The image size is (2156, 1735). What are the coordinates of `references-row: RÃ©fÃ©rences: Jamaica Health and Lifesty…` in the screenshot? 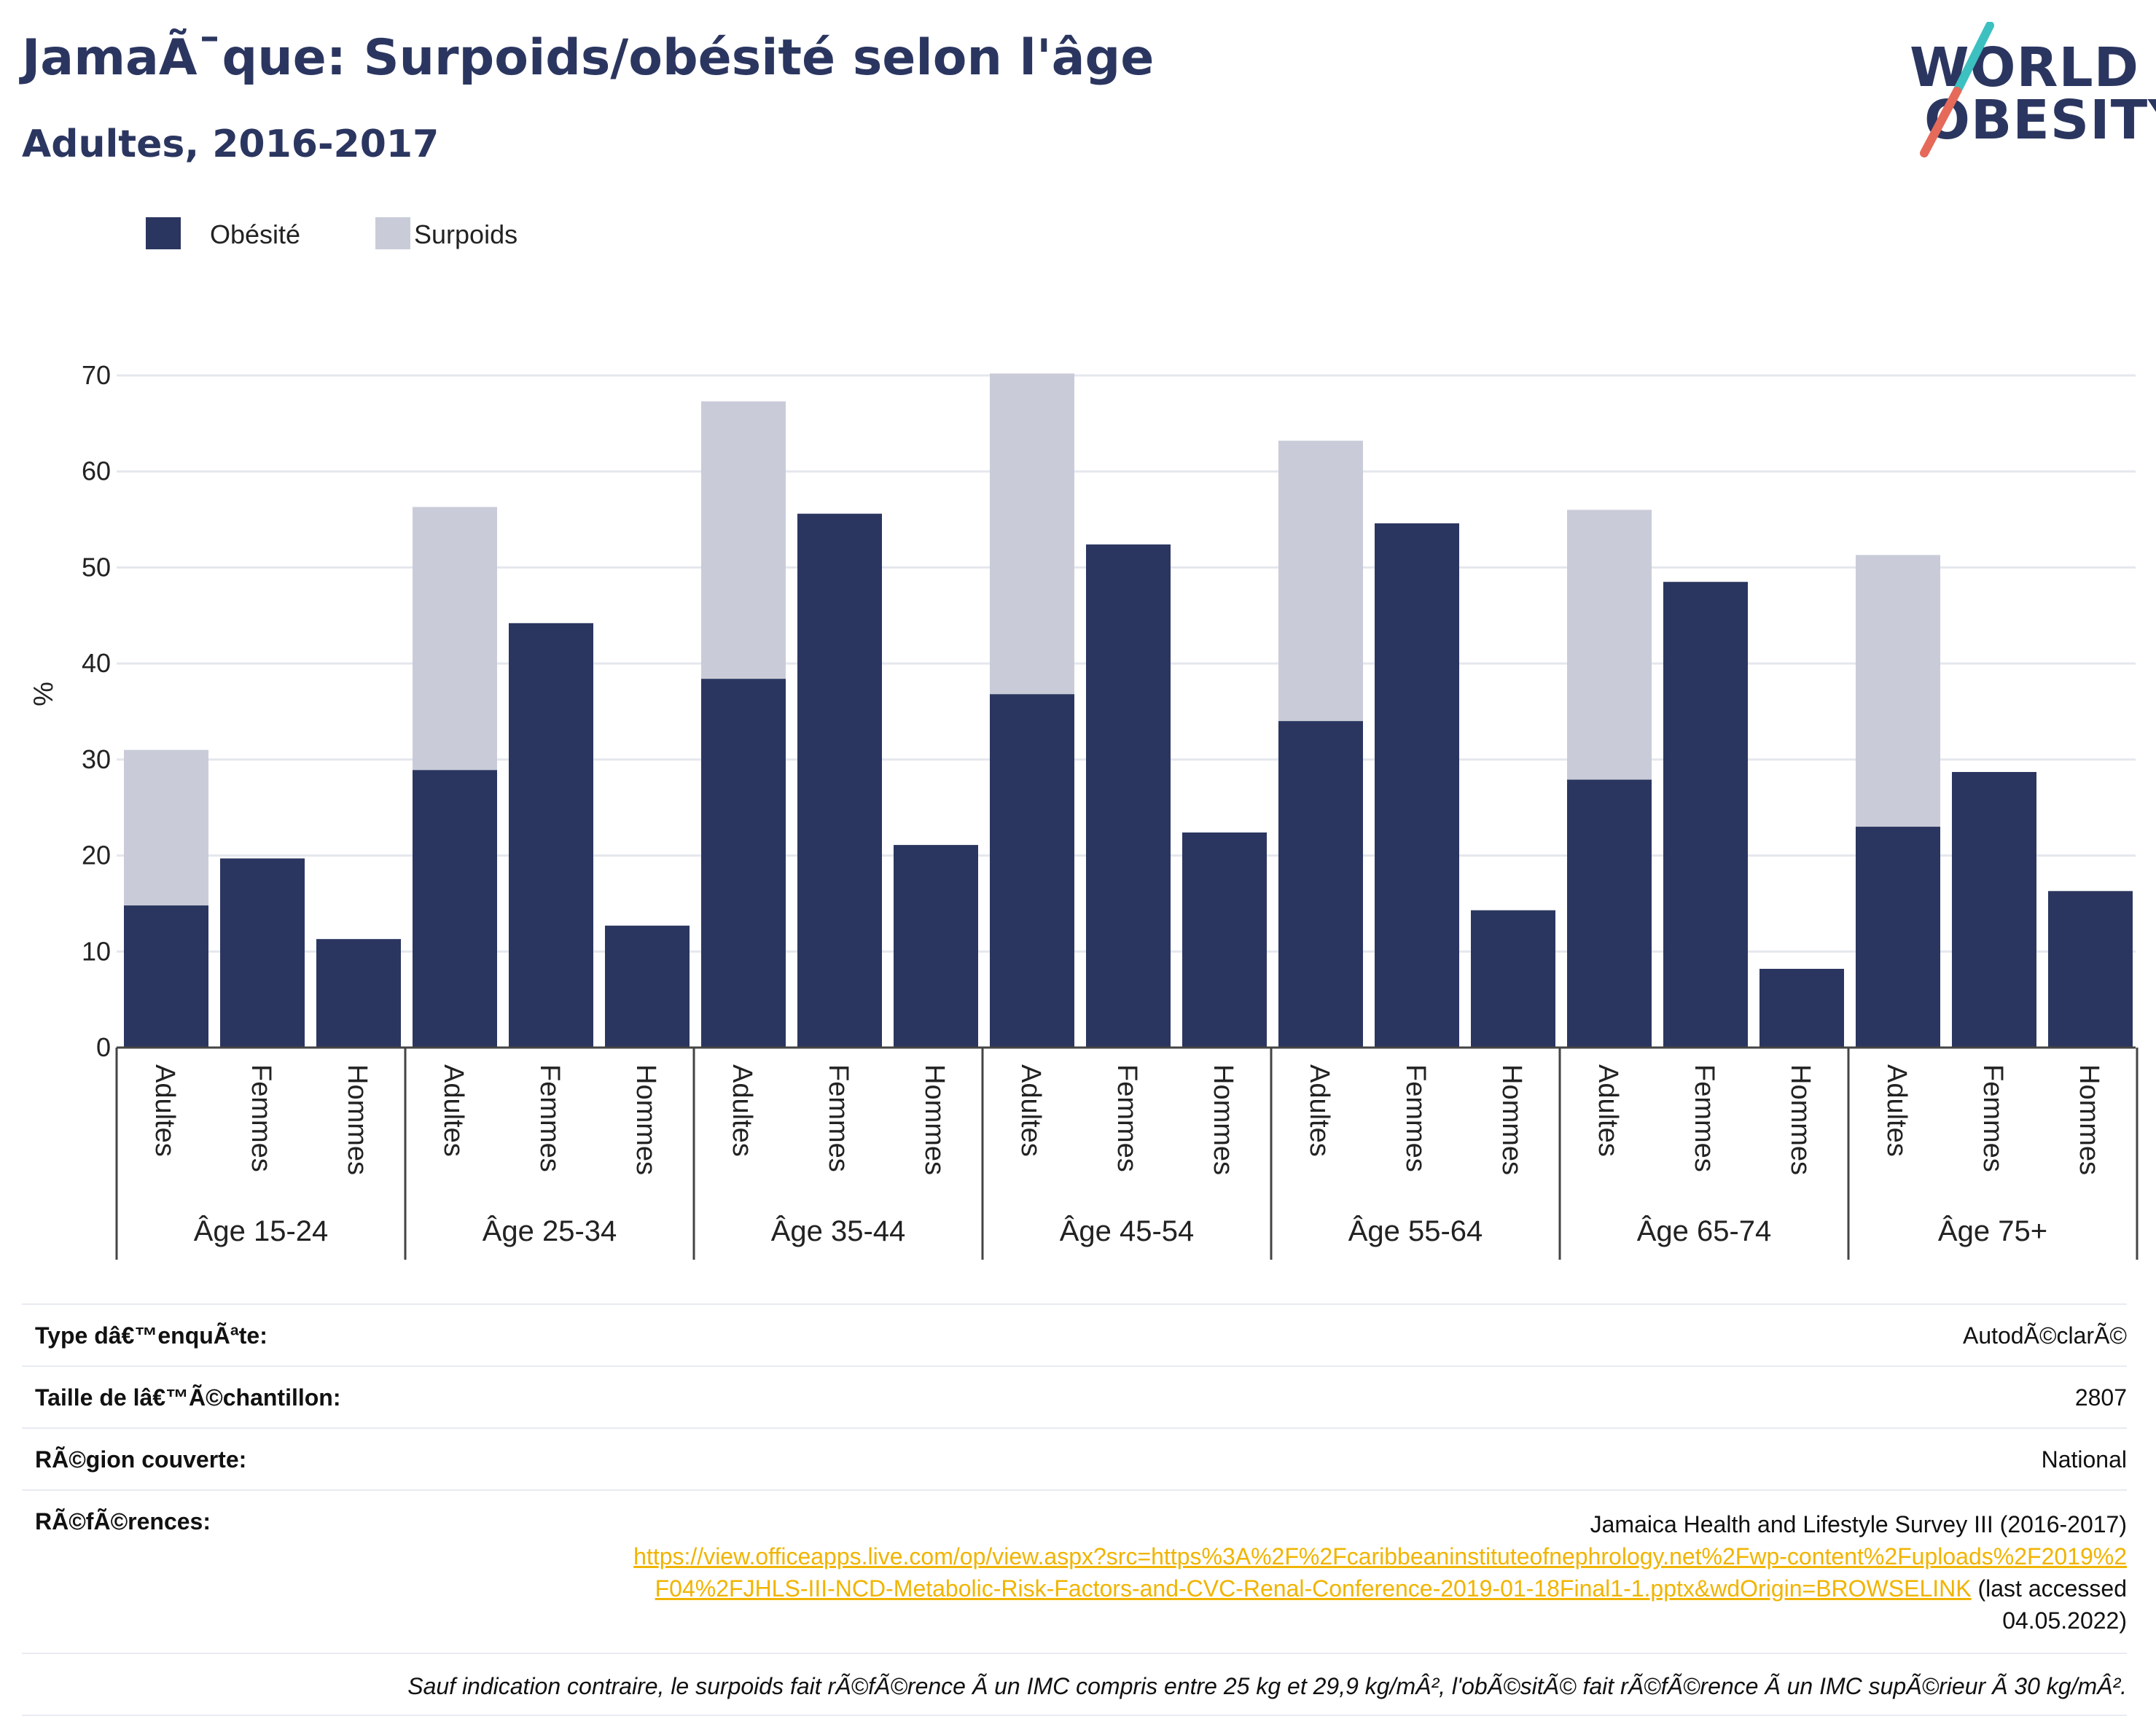 It's located at (1075, 1571).